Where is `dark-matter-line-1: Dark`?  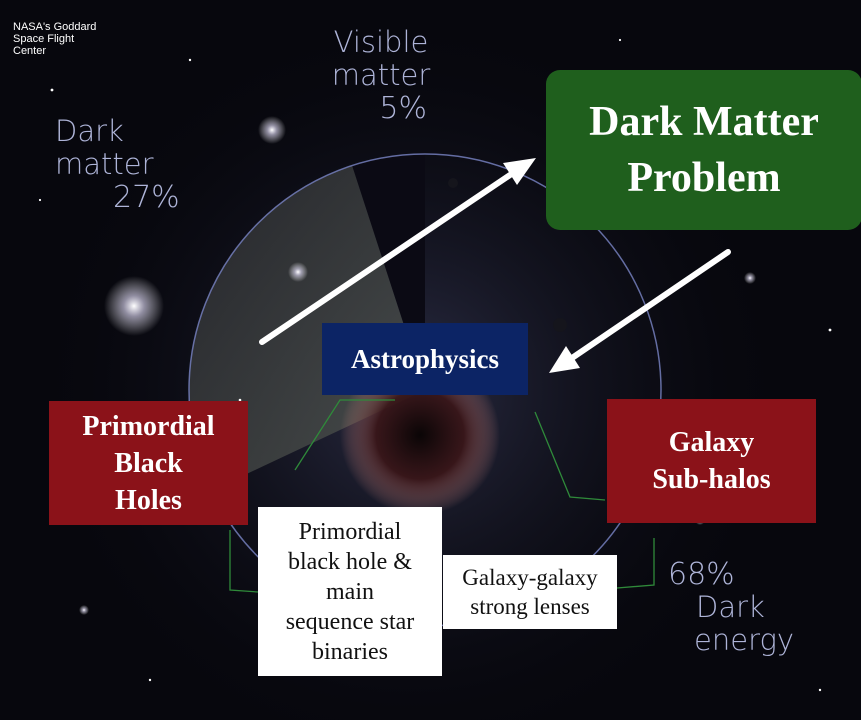 dark-matter-line-1: Dark is located at coordinates (89, 131).